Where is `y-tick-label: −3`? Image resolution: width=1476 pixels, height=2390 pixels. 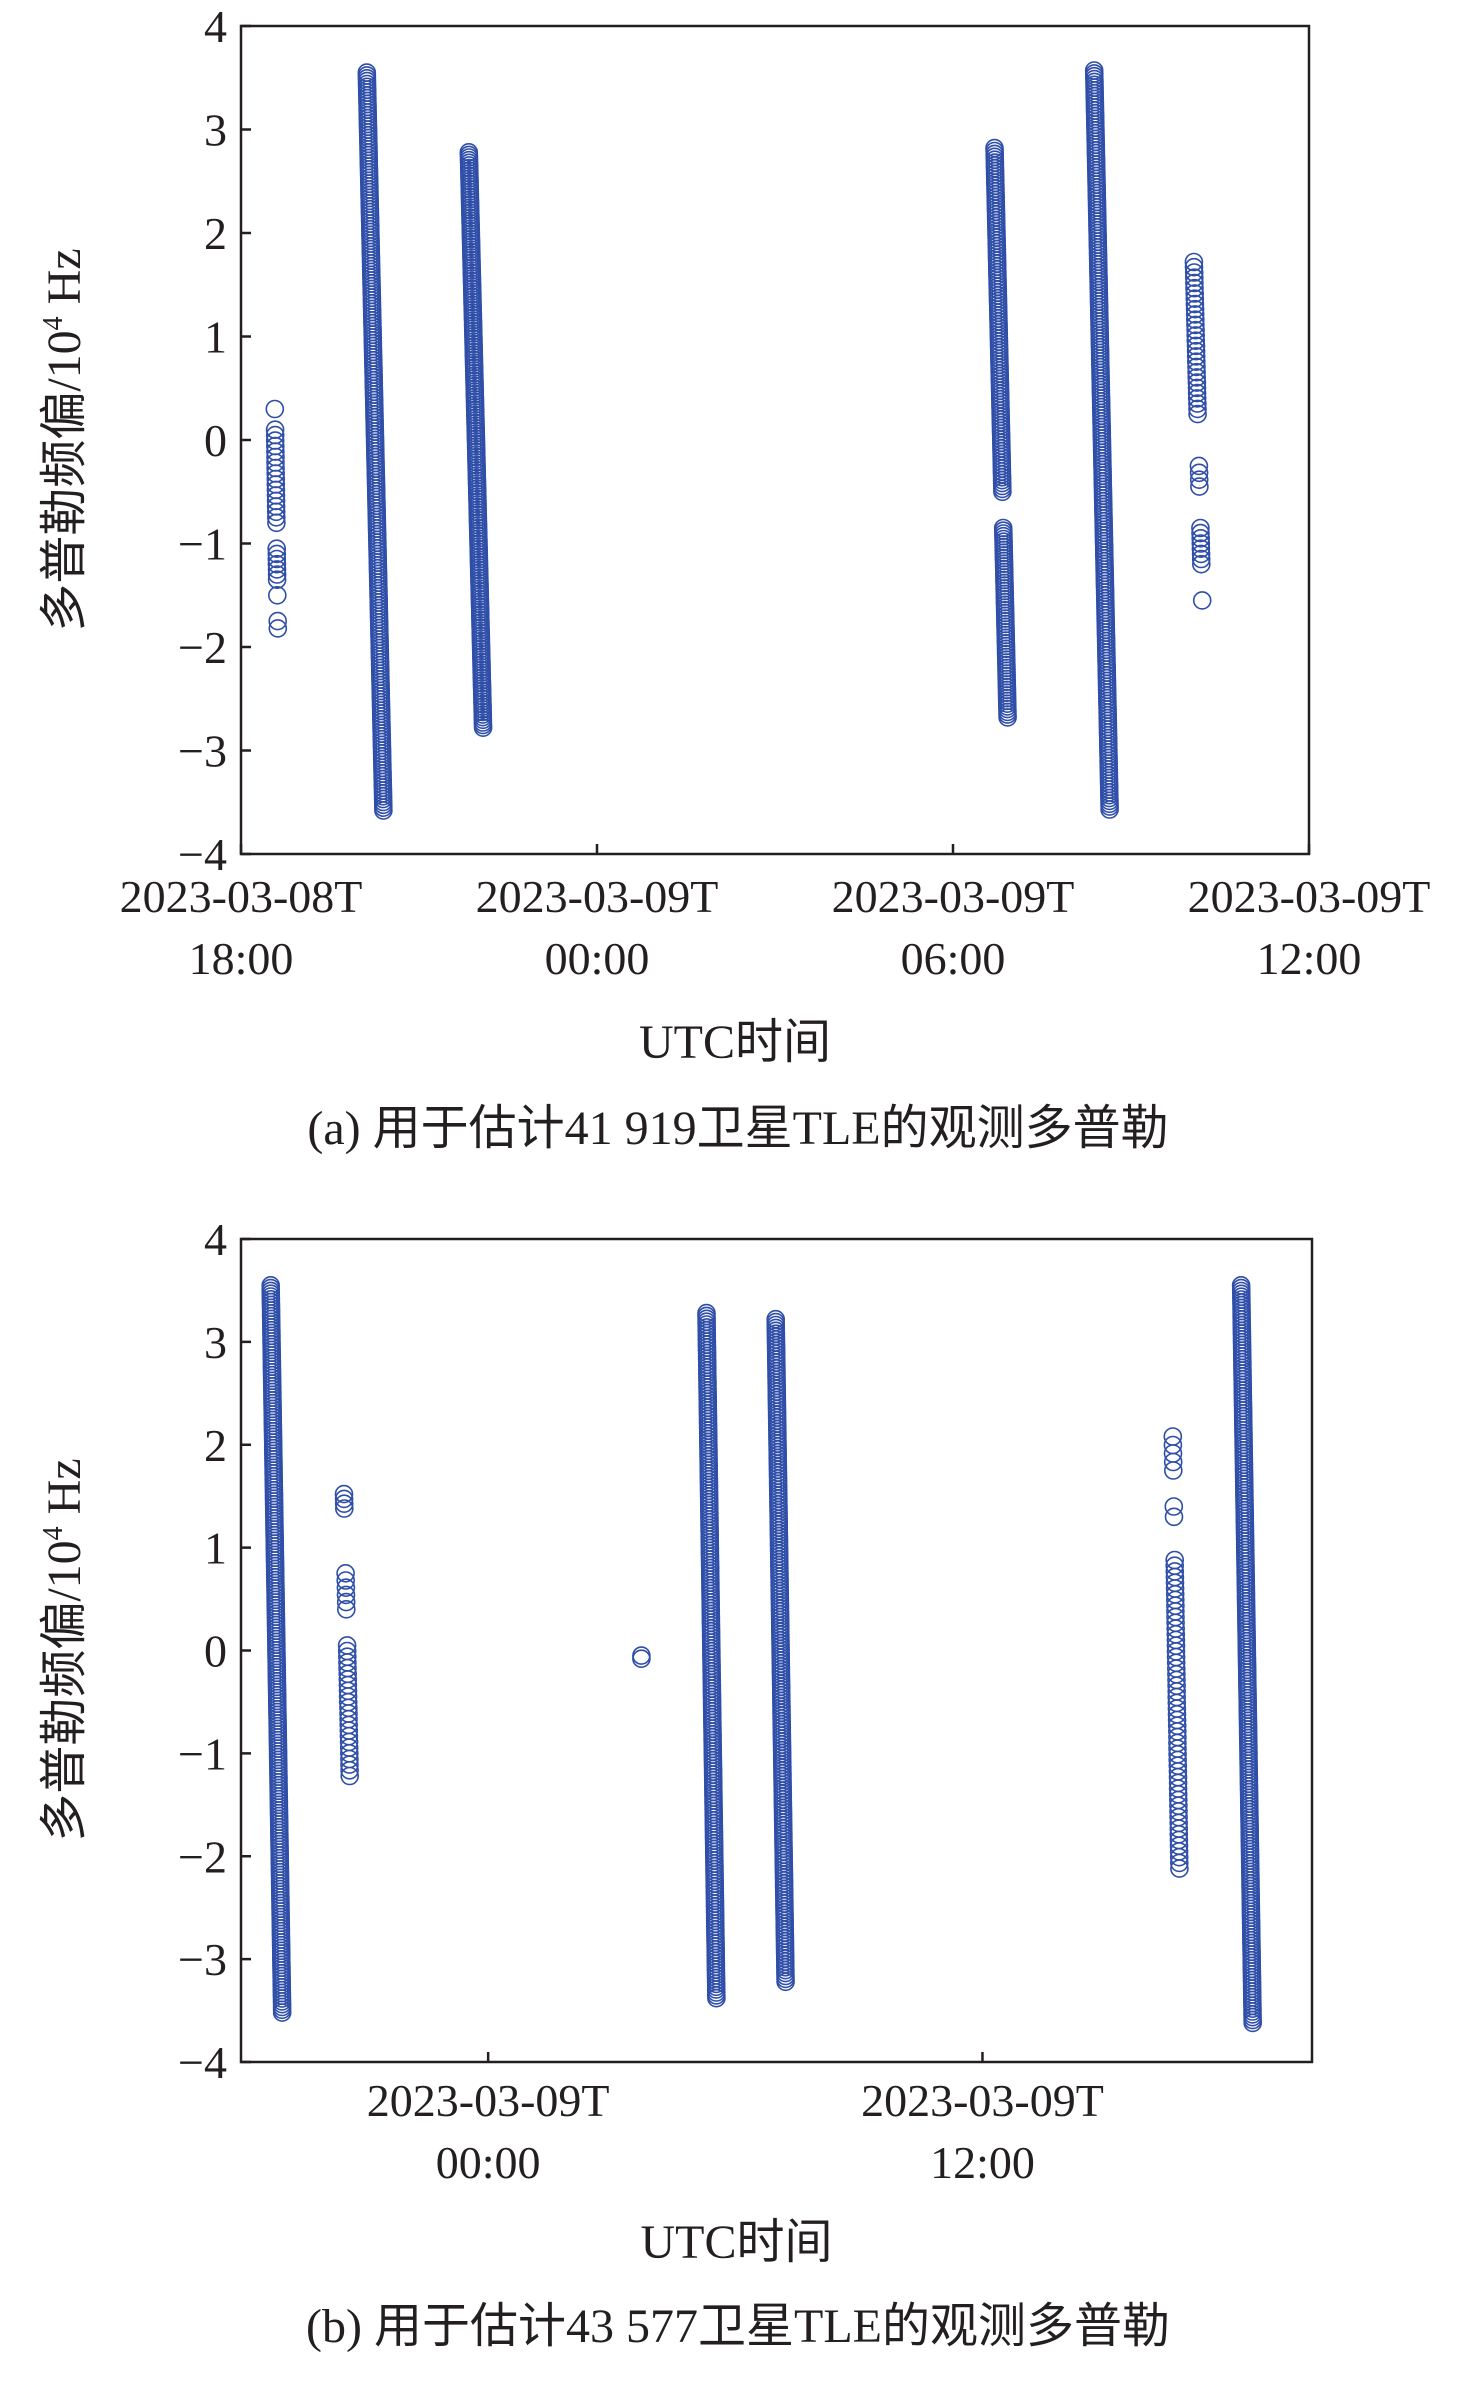 y-tick-label: −3 is located at coordinates (202, 1959).